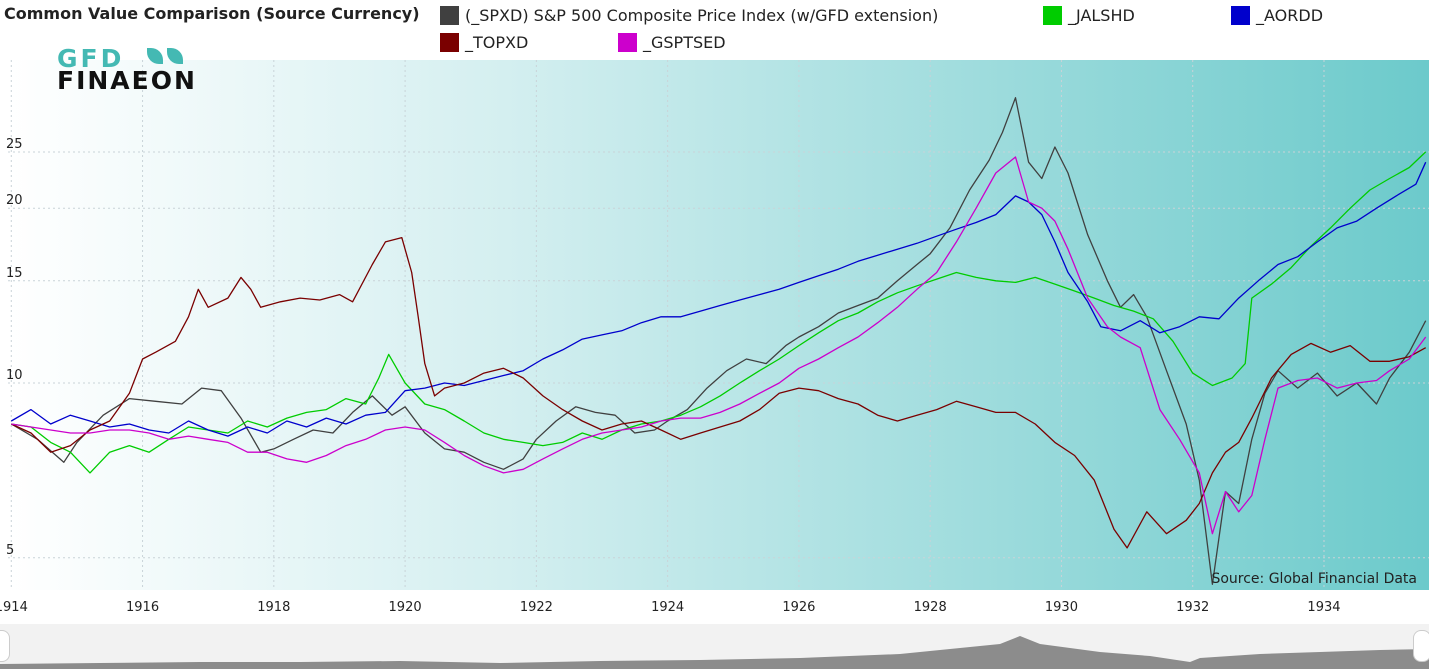  What do you see at coordinates (497, 42) in the screenshot?
I see `legend-label: _TOPXD` at bounding box center [497, 42].